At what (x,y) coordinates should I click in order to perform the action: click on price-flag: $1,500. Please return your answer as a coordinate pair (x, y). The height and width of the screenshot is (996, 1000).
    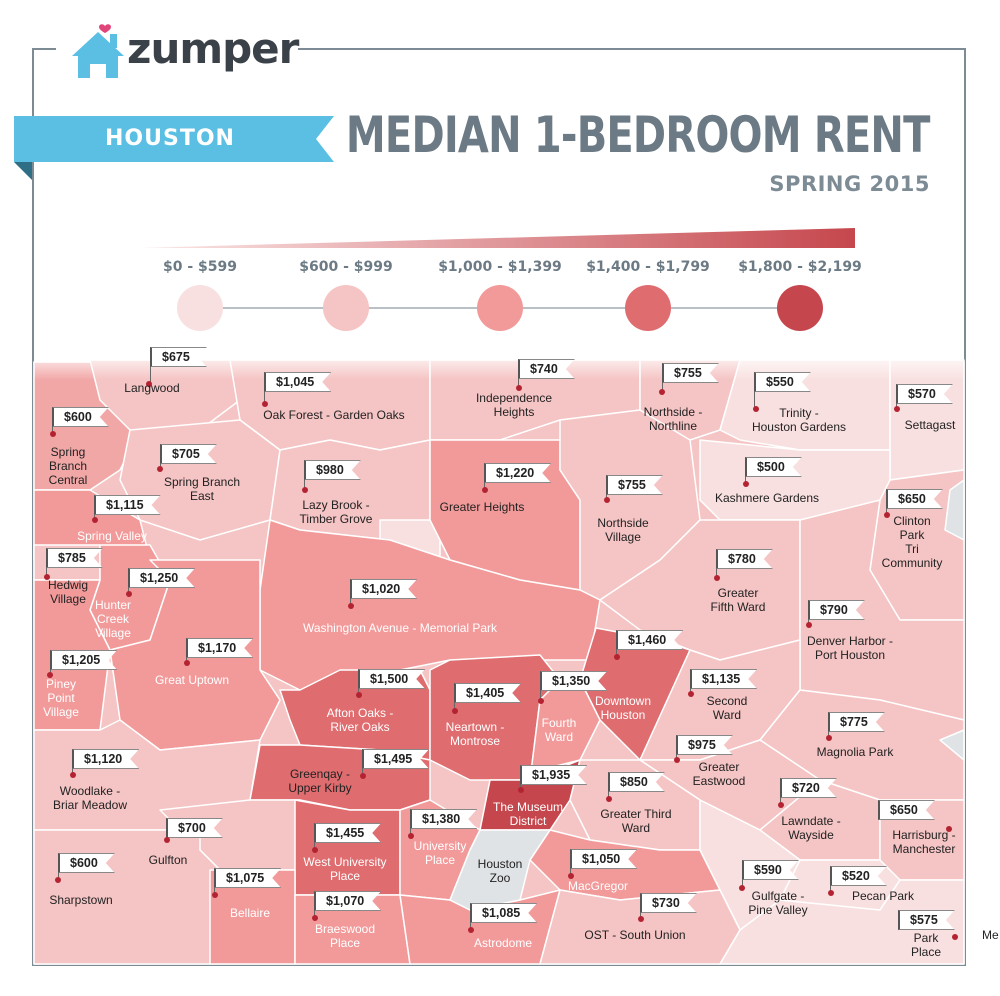
    Looking at the image, I should click on (391, 679).